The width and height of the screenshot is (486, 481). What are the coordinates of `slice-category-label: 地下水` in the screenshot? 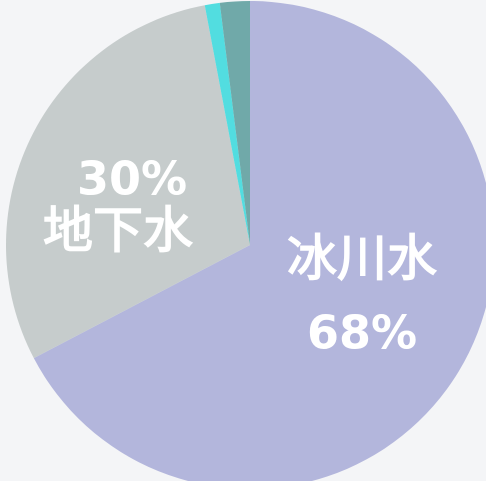 It's located at (118, 231).